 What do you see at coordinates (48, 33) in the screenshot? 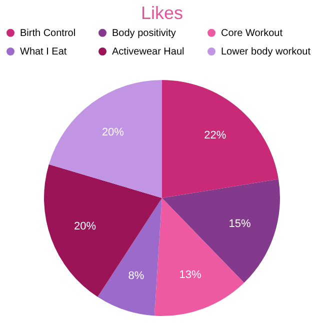
I see `legend-label: Birth Control` at bounding box center [48, 33].